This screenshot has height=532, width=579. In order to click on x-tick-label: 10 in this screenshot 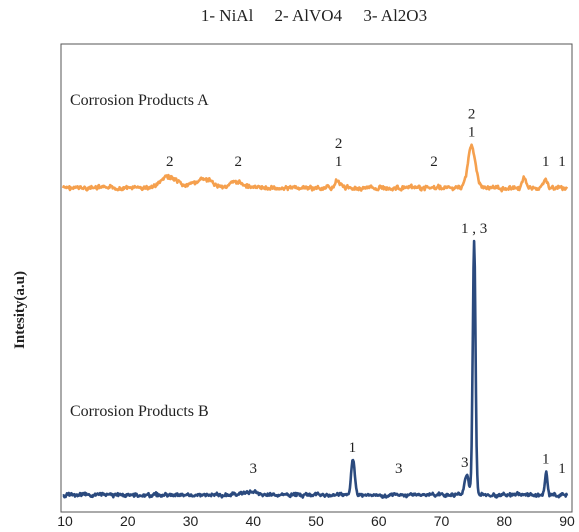, I will do `click(65, 521)`.